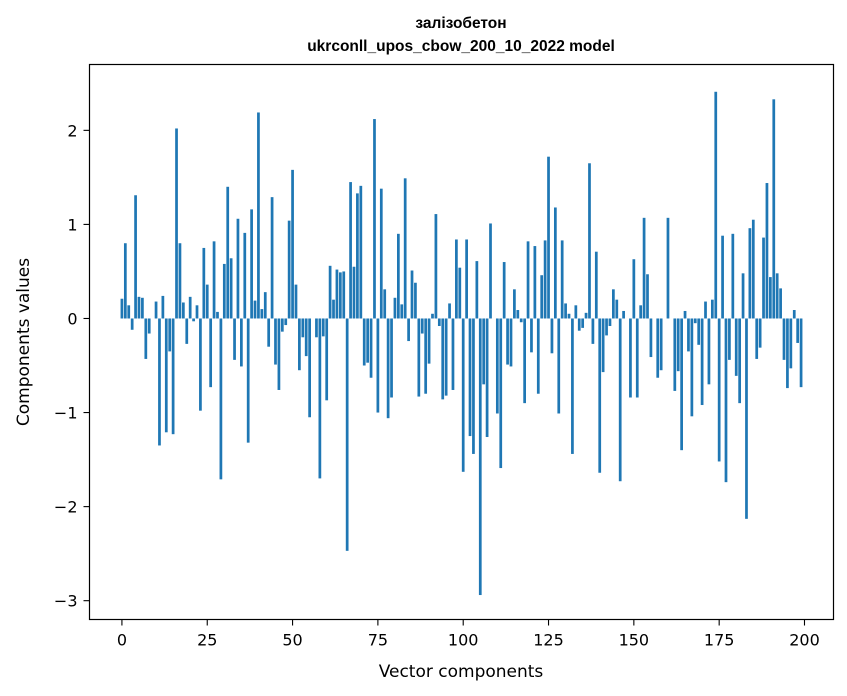 This screenshot has height=696, width=847. Describe the element at coordinates (804, 640) in the screenshot. I see `x-tick-label: 200` at that location.